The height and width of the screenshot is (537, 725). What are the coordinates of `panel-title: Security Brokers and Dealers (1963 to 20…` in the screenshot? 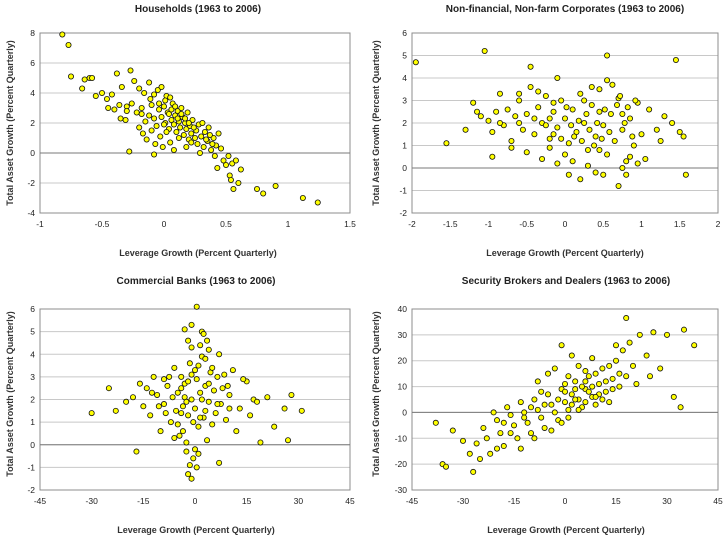 It's located at (566, 281).